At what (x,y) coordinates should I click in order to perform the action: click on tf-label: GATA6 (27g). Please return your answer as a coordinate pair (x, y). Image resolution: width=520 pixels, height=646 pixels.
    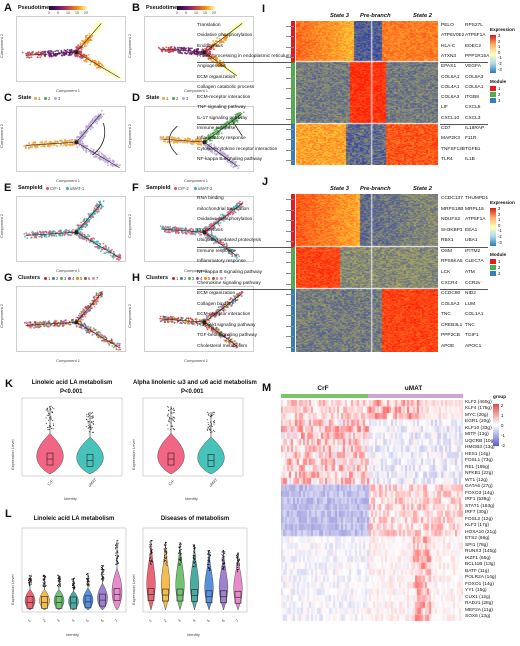
    Looking at the image, I should click on (479, 486).